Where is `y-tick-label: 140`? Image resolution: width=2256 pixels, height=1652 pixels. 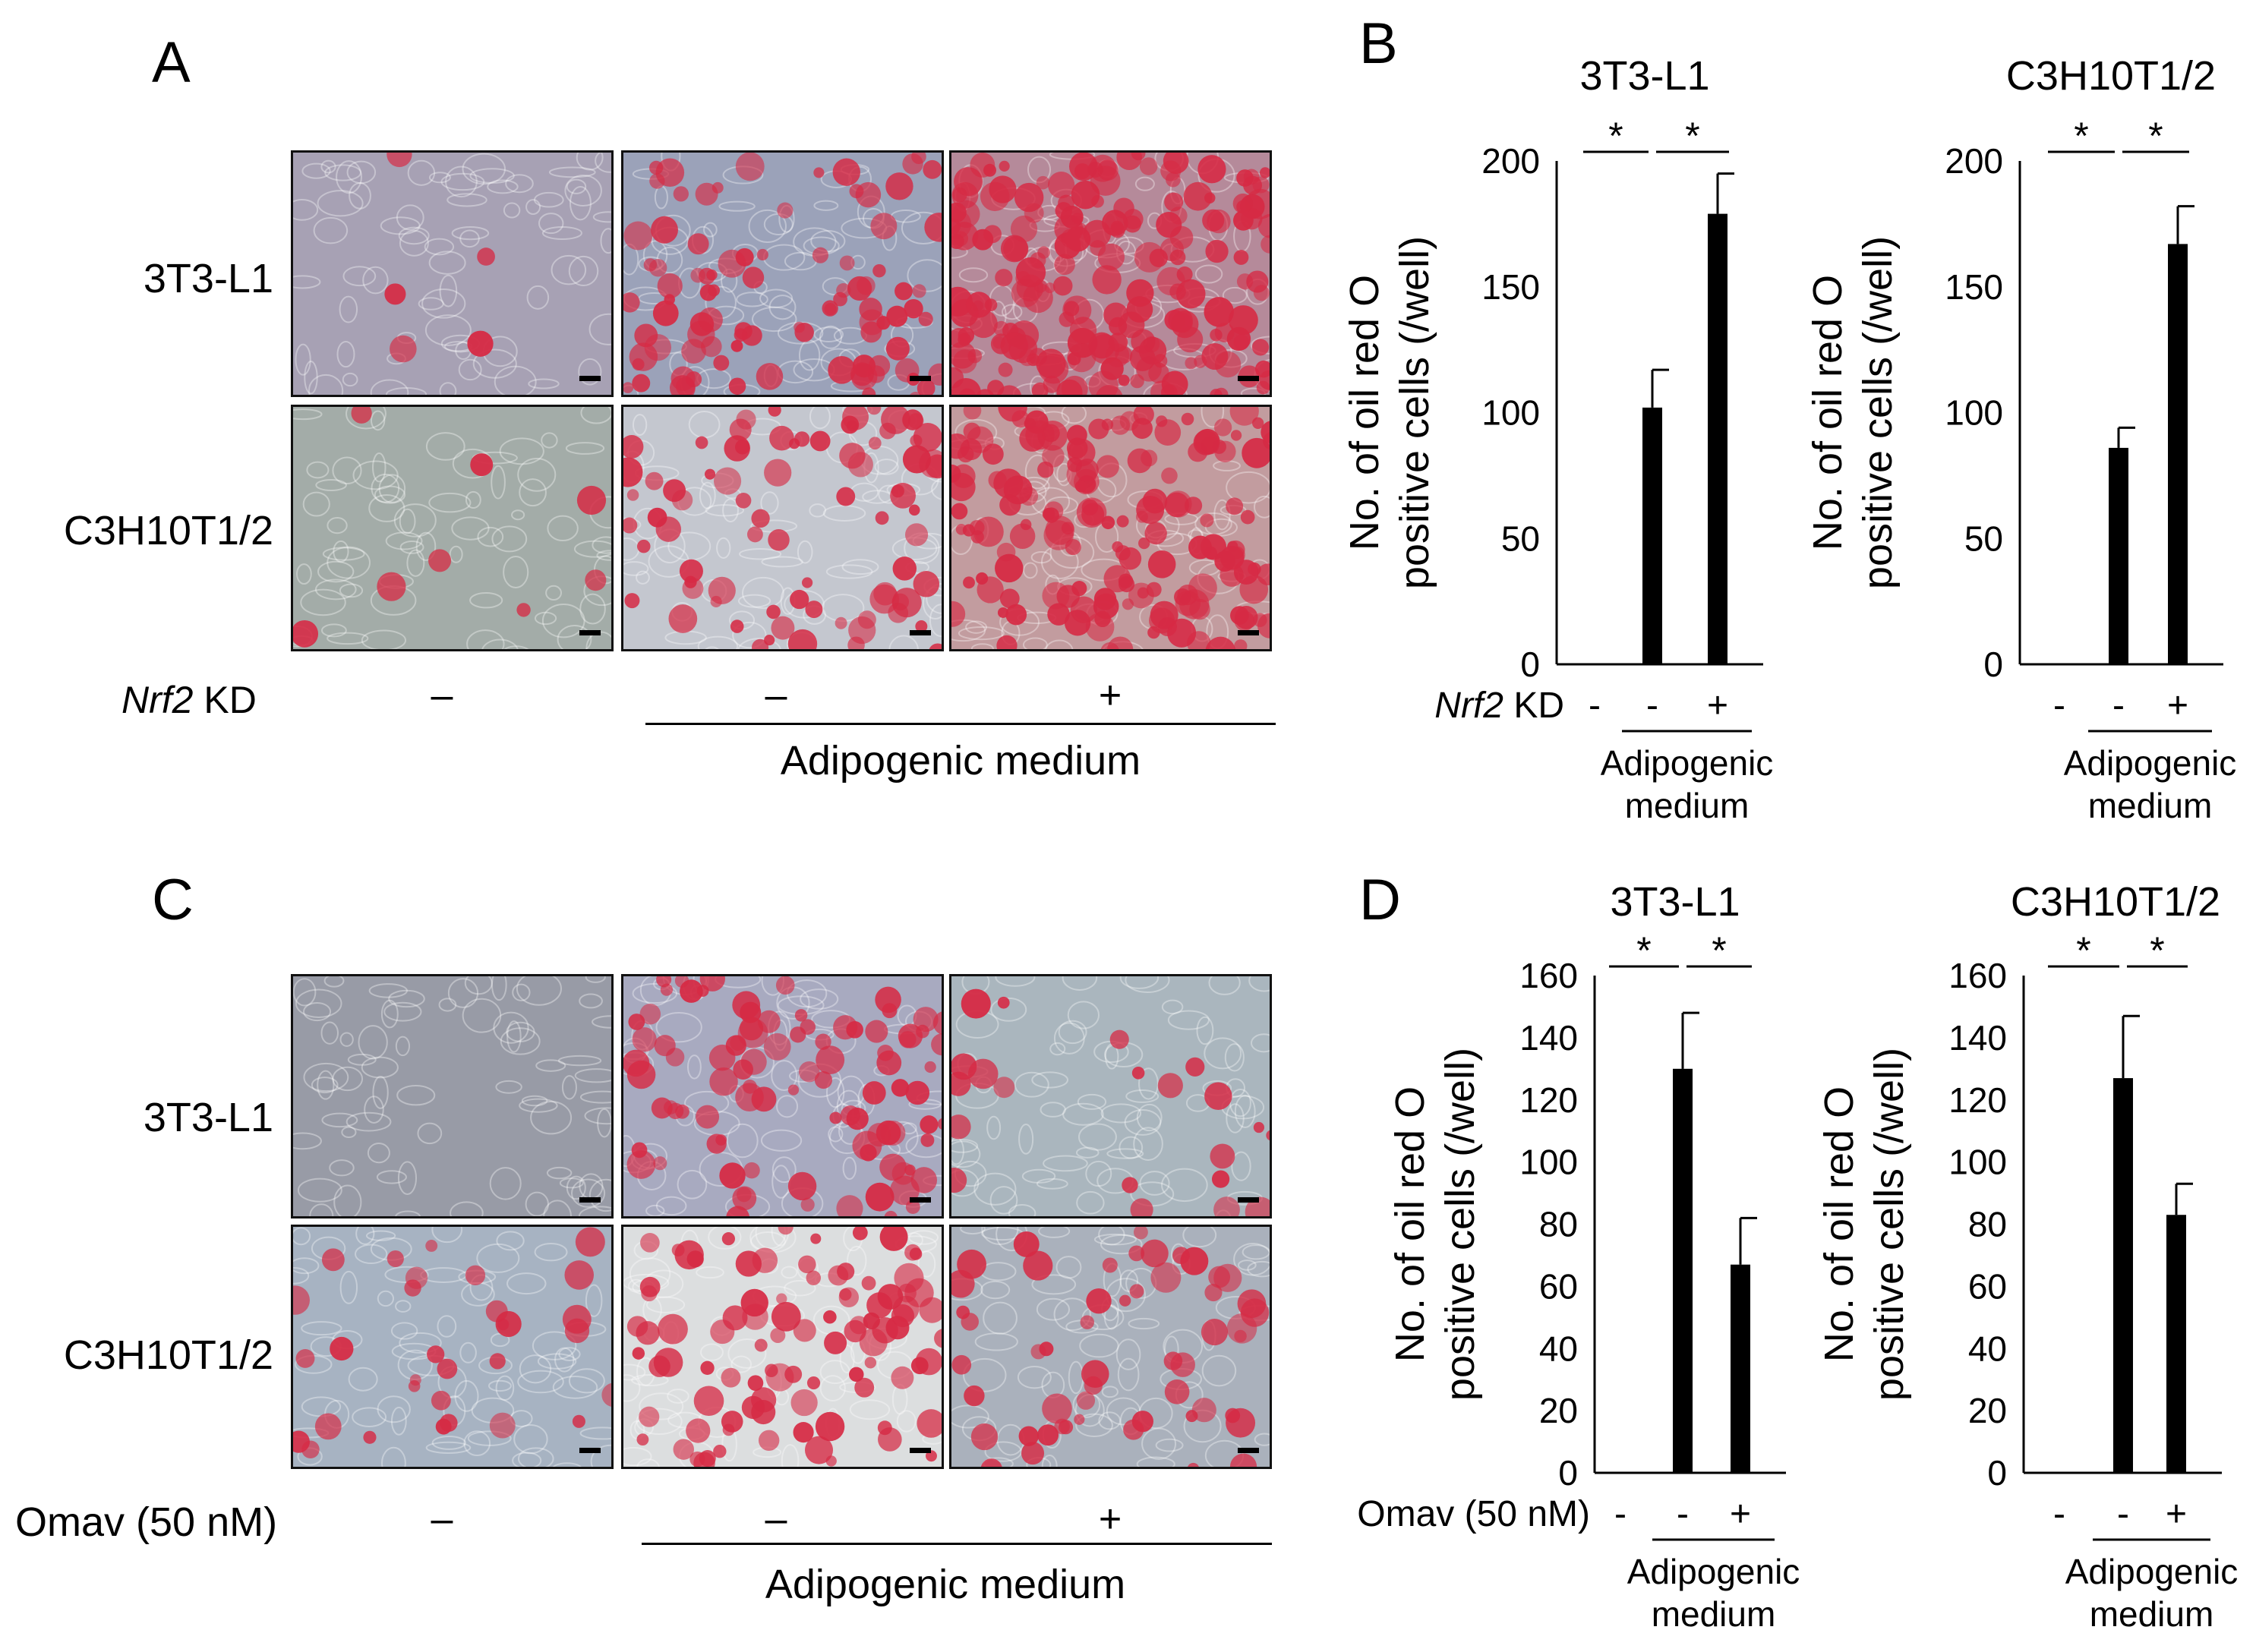
y-tick-label: 140 is located at coordinates (1548, 1038).